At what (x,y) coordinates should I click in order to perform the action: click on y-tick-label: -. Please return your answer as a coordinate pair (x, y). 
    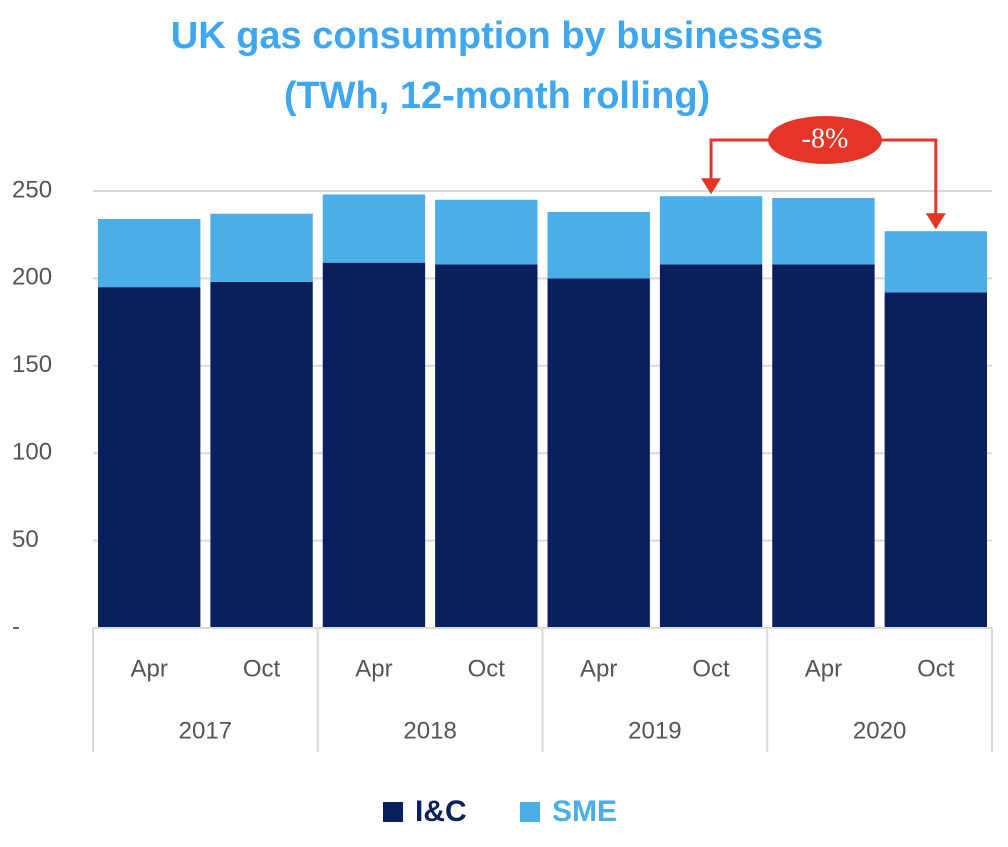
    Looking at the image, I should click on (16, 626).